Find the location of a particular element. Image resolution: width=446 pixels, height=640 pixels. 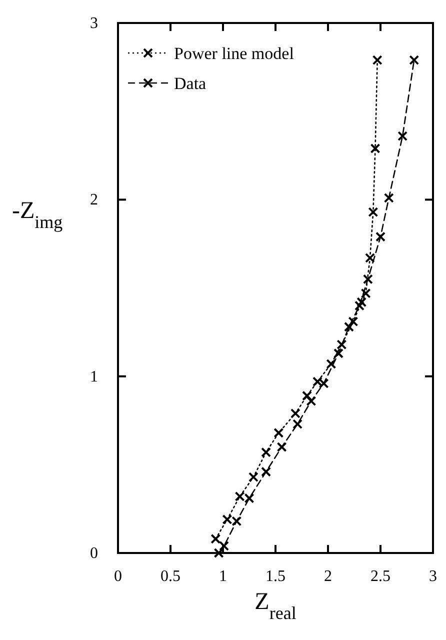

x-tick-label: 0.5 is located at coordinates (170, 576).